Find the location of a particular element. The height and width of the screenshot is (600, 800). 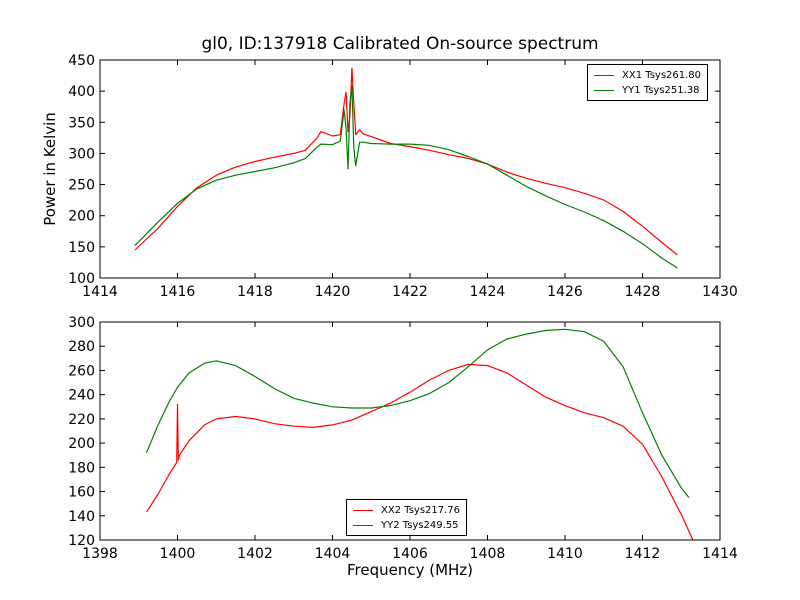

top-legend: XX1 Tsys261.80 YY1 Tsys251.38 is located at coordinates (648, 82).